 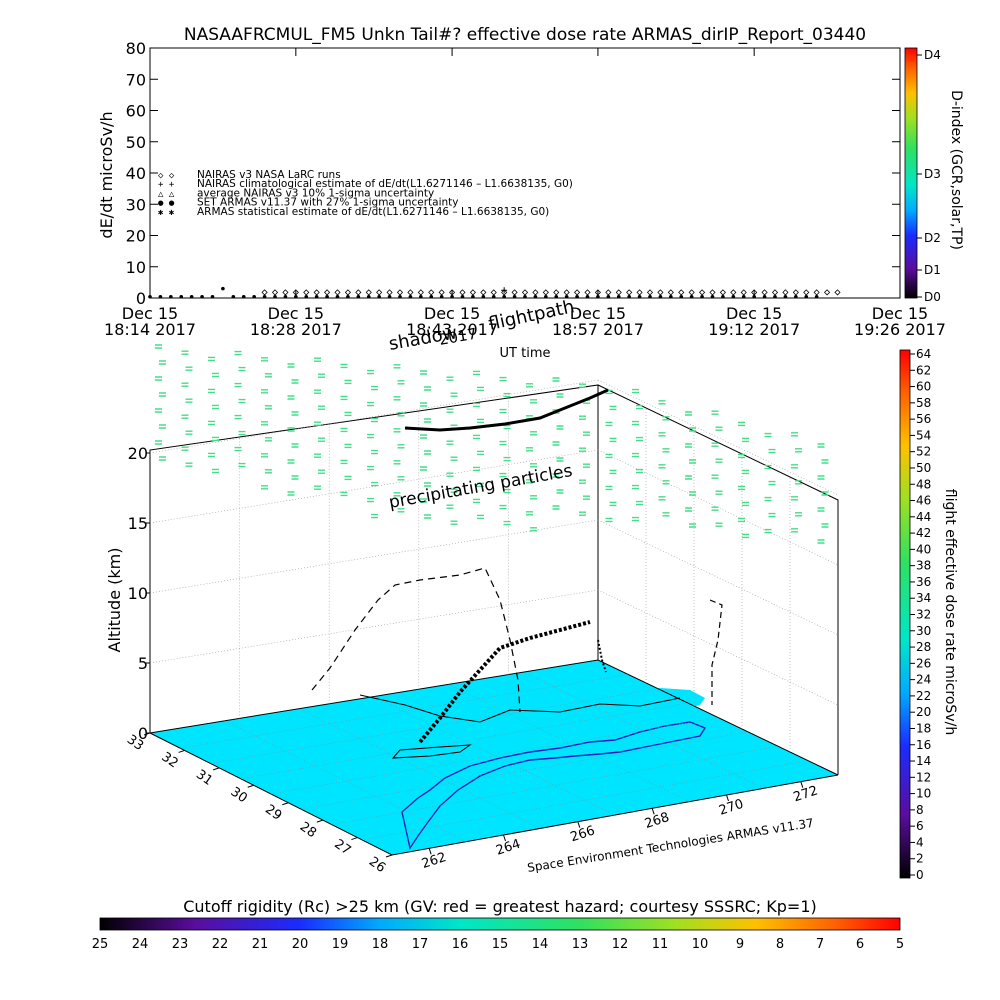 What do you see at coordinates (923, 370) in the screenshot?
I see `dose-tick-label: 62` at bounding box center [923, 370].